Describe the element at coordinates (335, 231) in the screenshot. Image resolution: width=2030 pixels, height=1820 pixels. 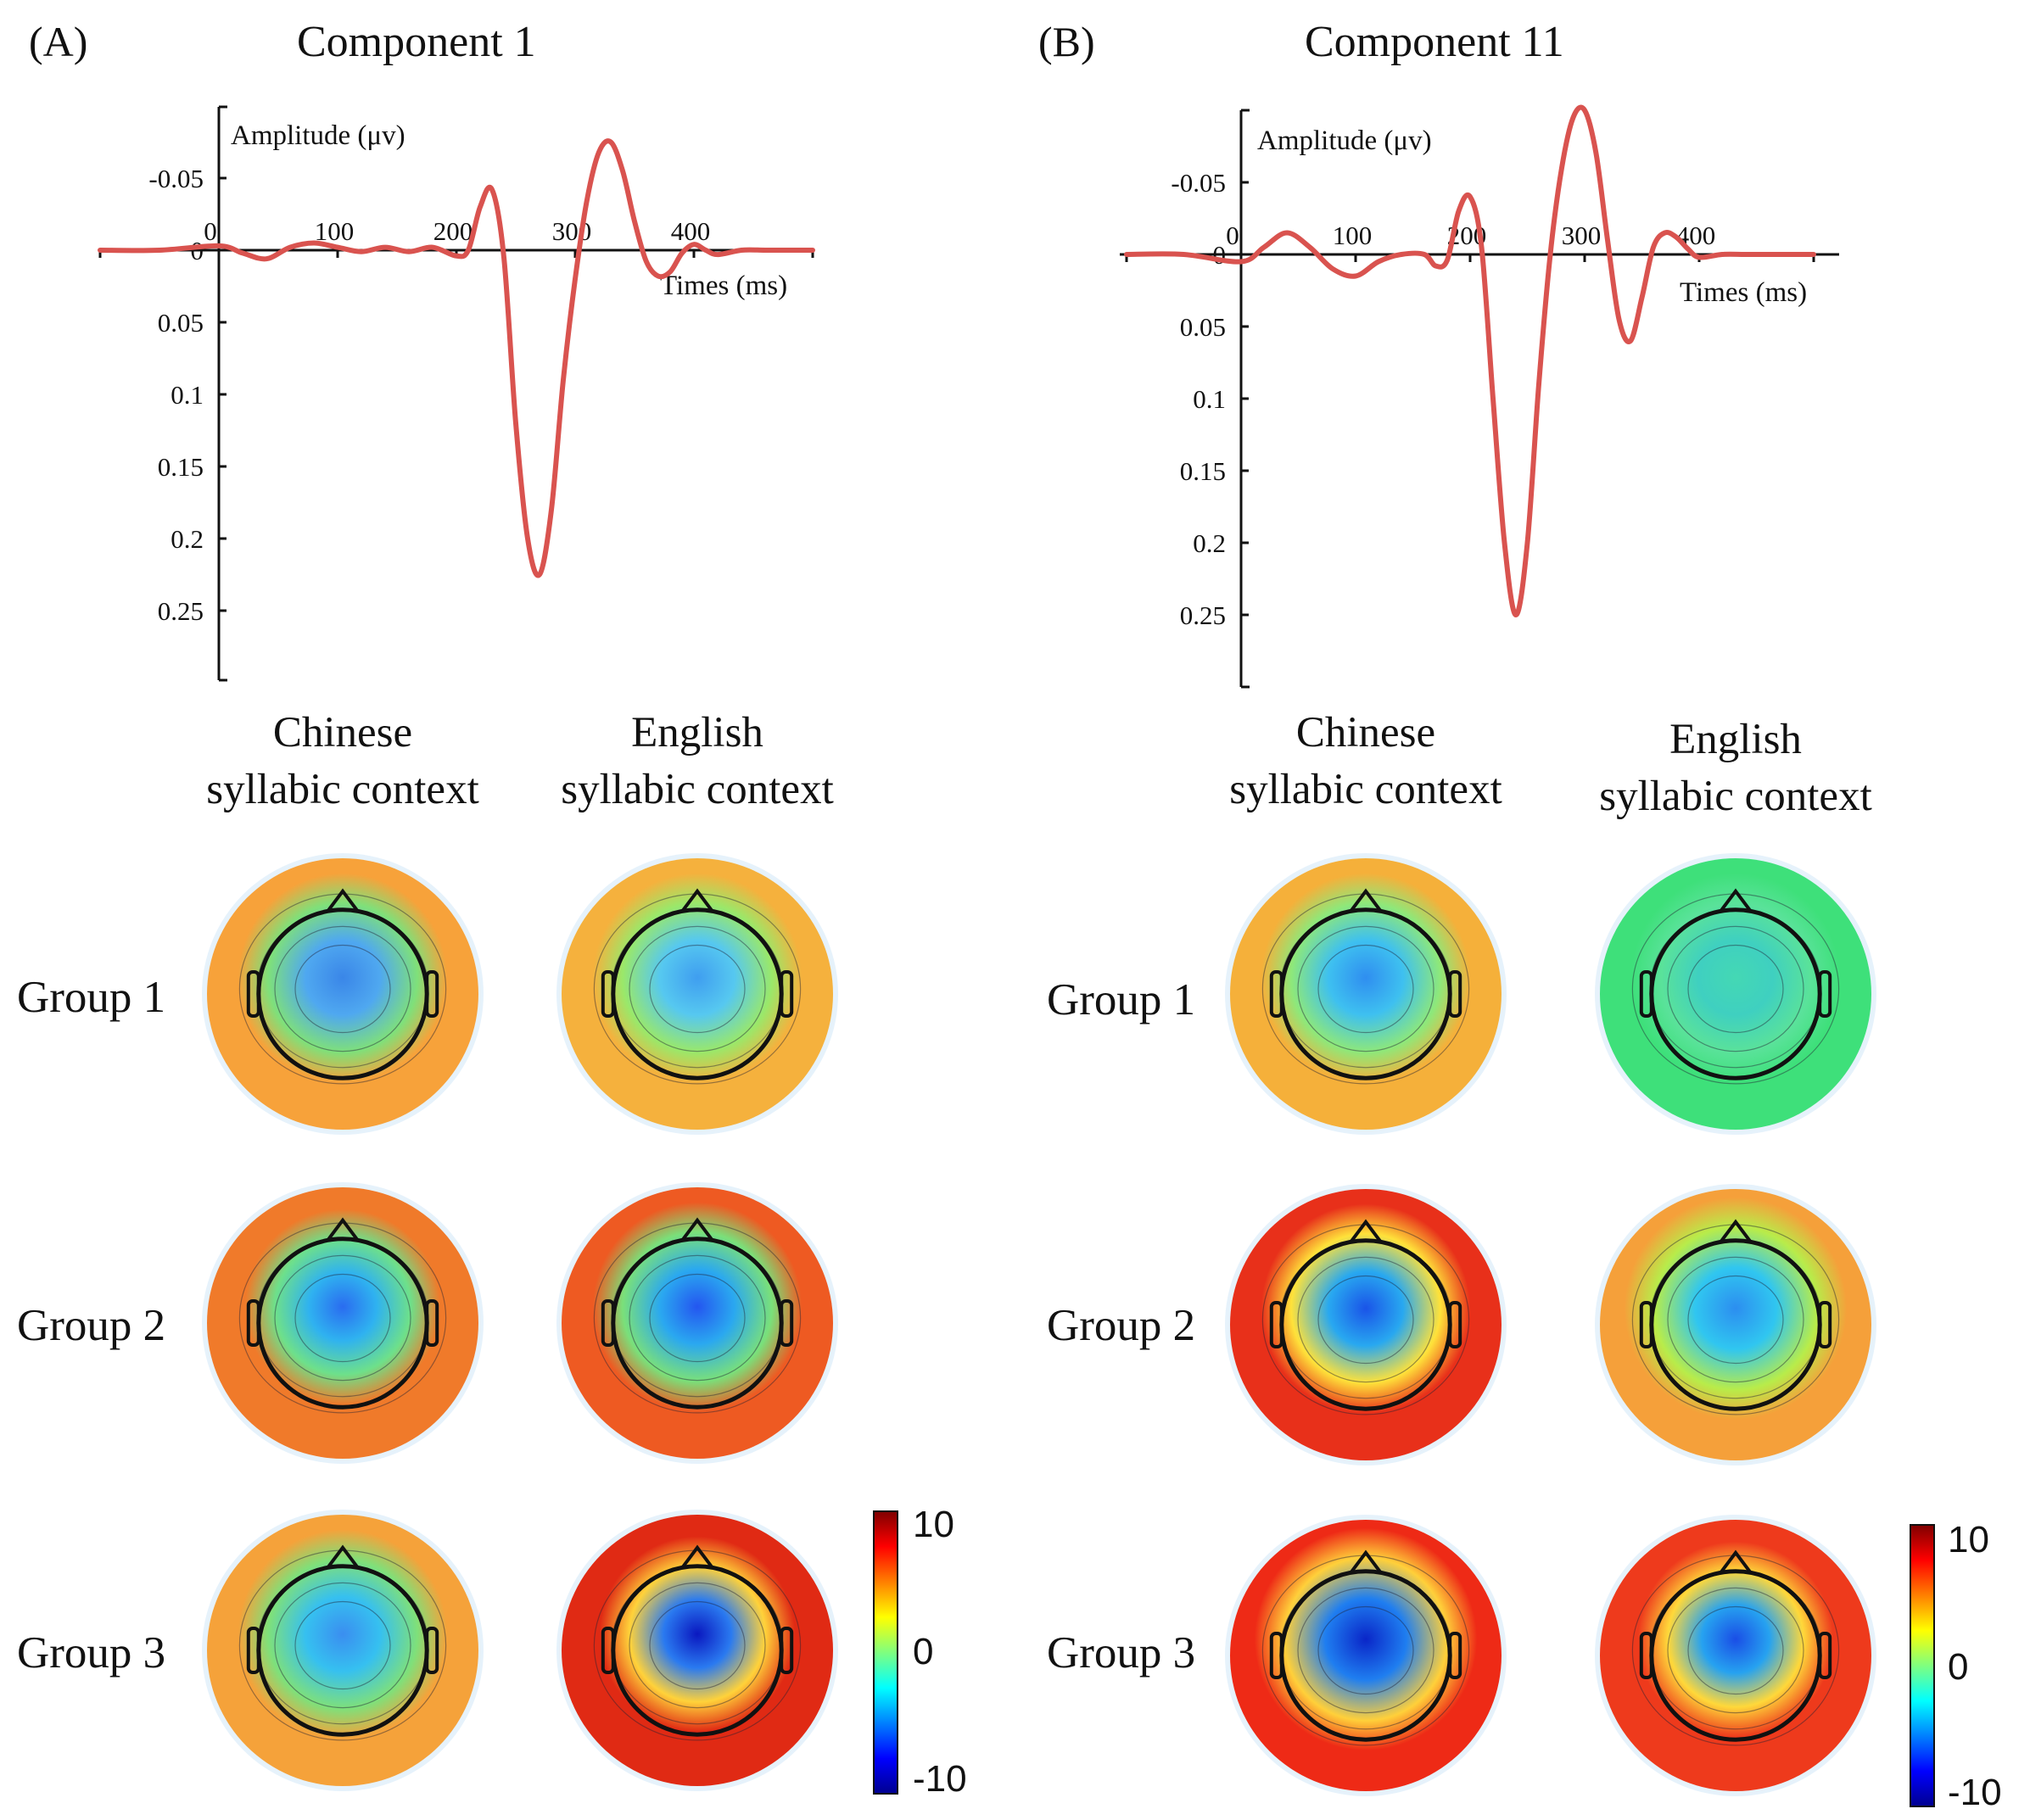
I see `x-tick-label: 100` at that location.